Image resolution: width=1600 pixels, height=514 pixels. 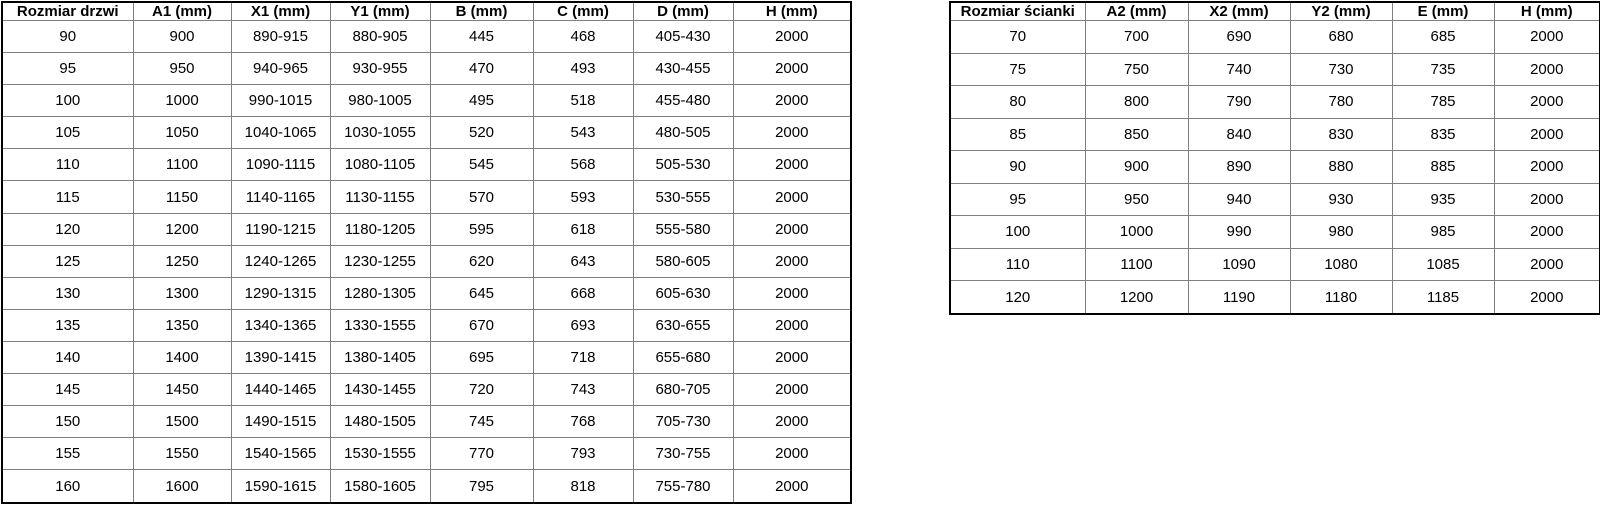 What do you see at coordinates (683, 357) in the screenshot?
I see `cell: 655-680` at bounding box center [683, 357].